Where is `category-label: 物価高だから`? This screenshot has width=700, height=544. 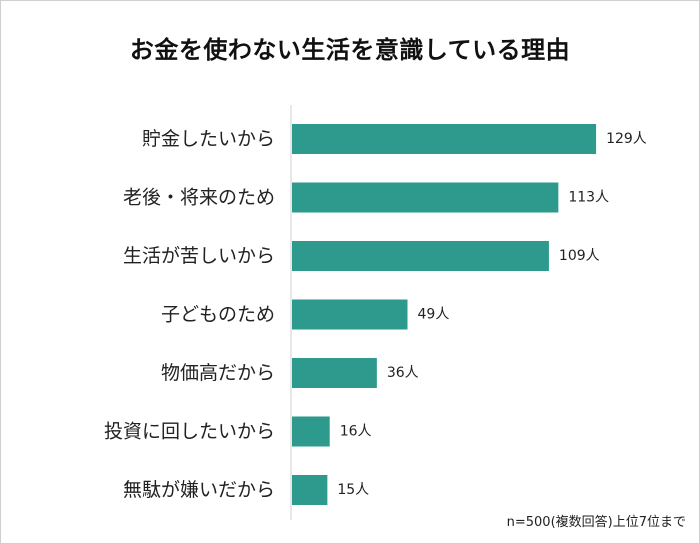 category-label: 物価高だから is located at coordinates (218, 373).